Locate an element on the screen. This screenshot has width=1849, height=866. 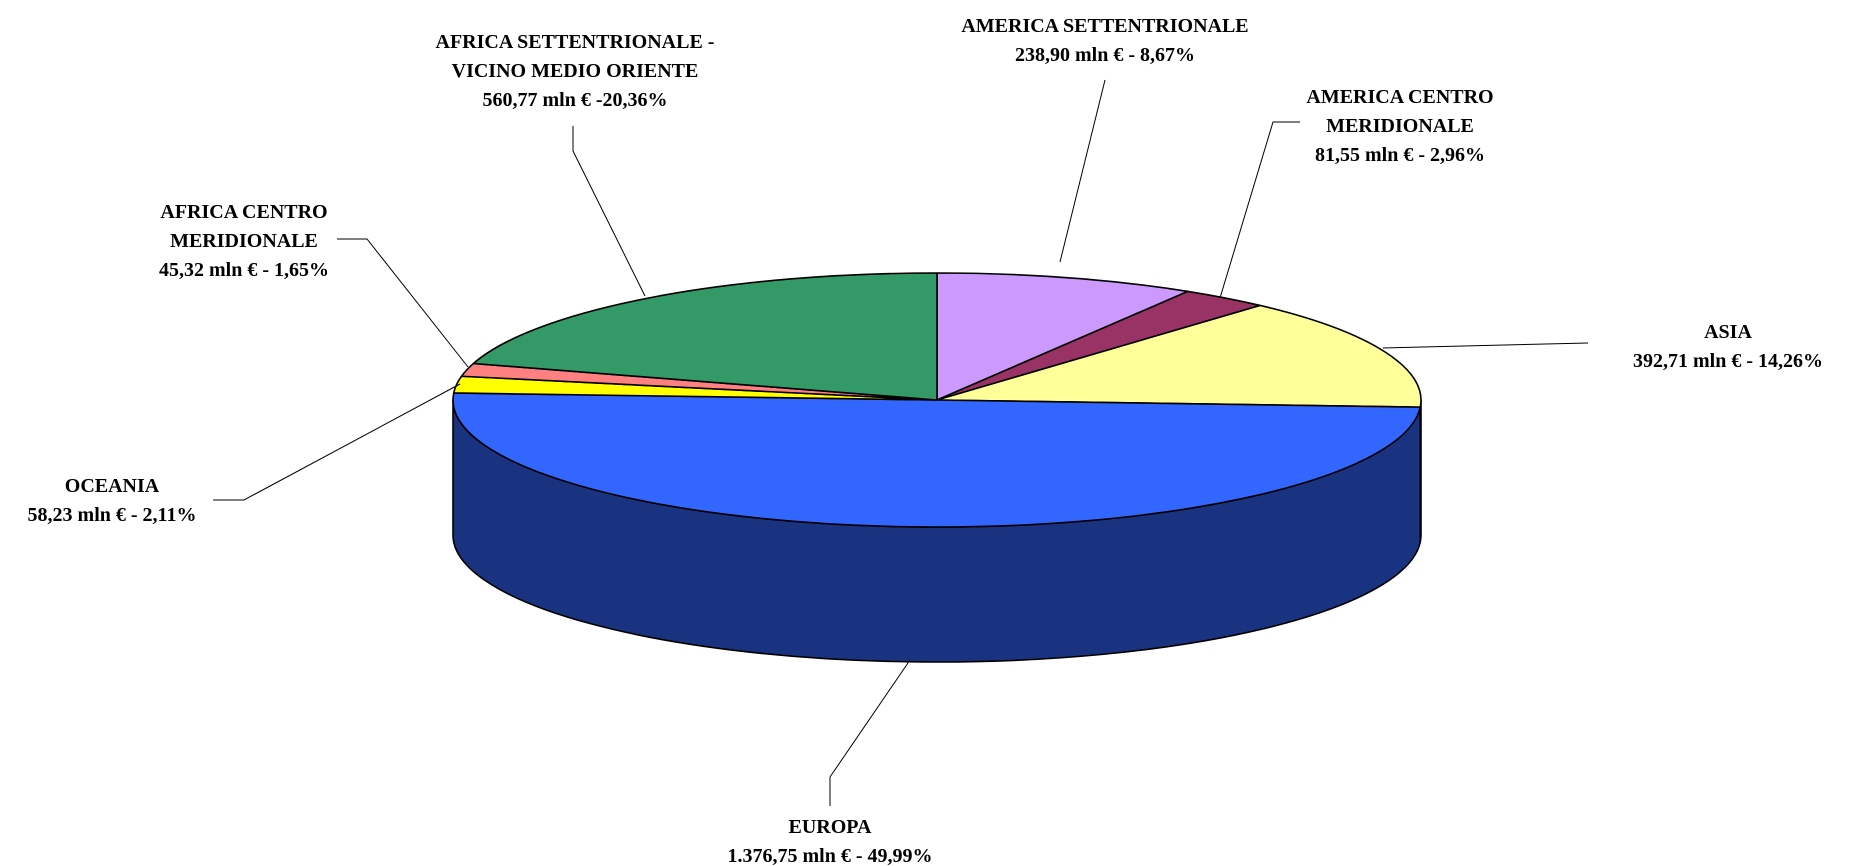
data-label-line: 1.376,75 mln € - 49,99% is located at coordinates (830, 855).